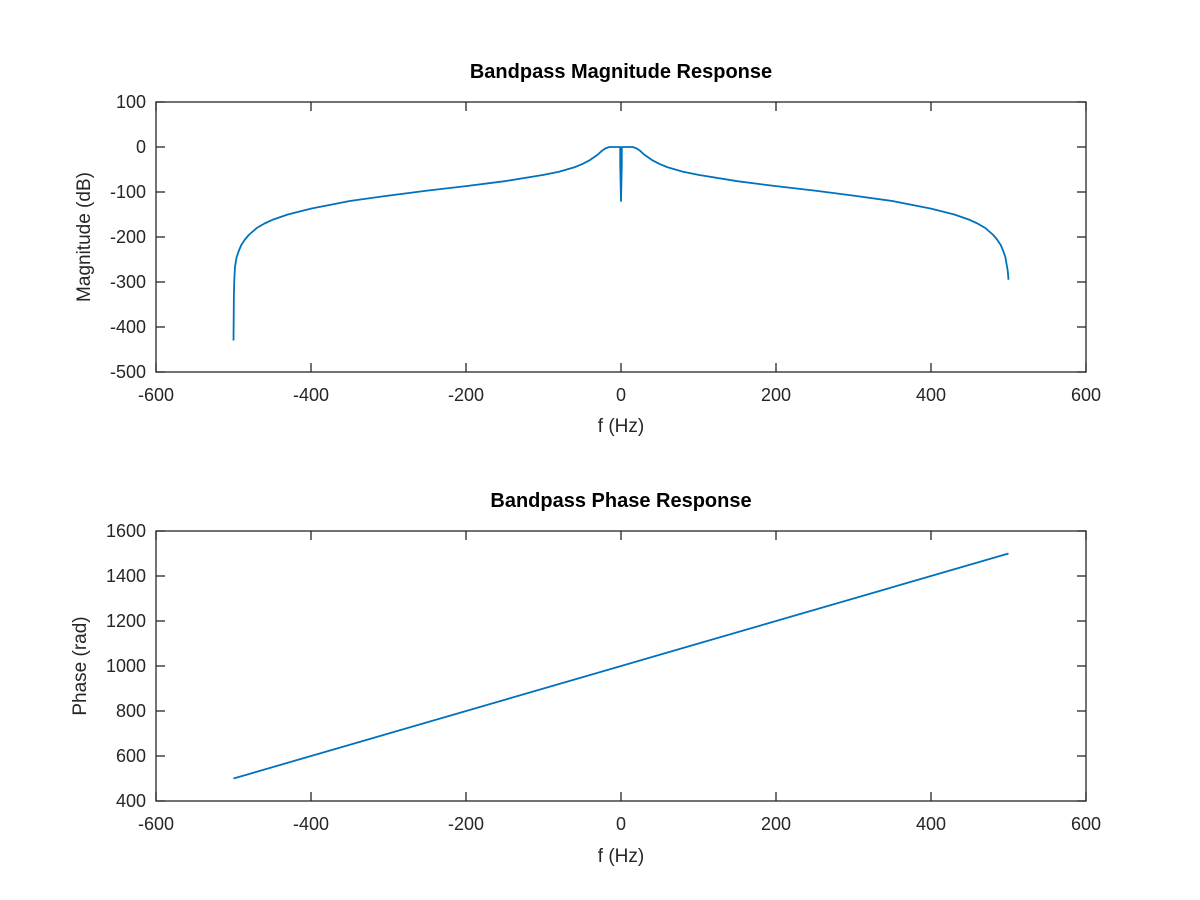 This screenshot has width=1200, height=900. What do you see at coordinates (311, 395) in the screenshot?
I see `magnitude-xtick-label: -400` at bounding box center [311, 395].